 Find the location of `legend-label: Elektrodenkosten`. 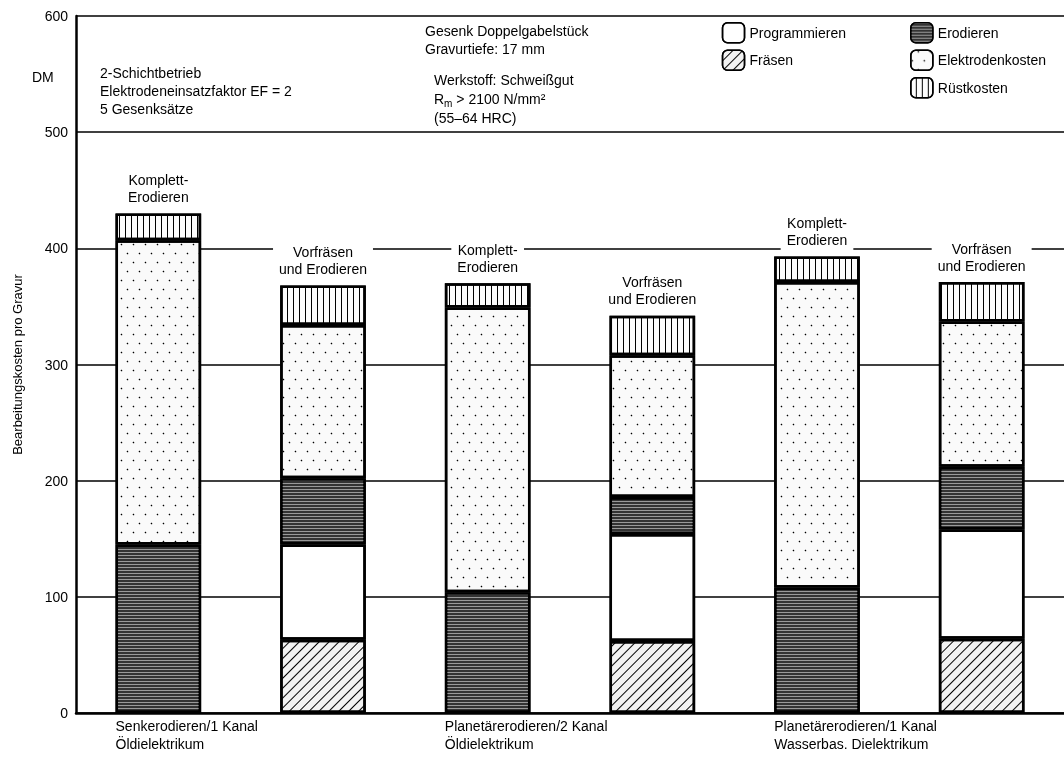

legend-label: Elektrodenkosten is located at coordinates (992, 60).